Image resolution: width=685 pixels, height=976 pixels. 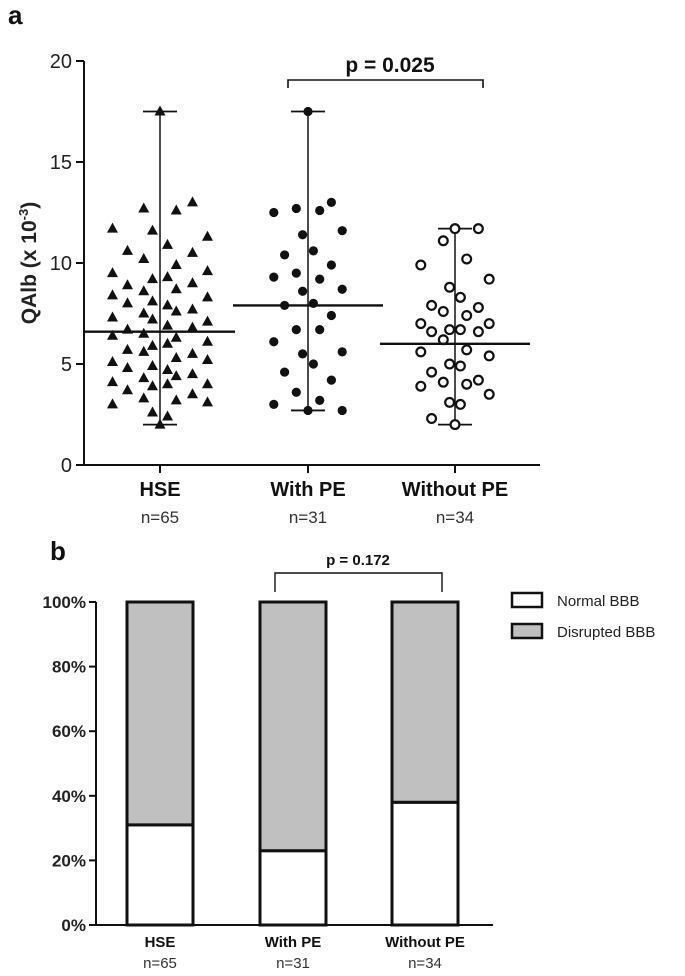 What do you see at coordinates (73, 925) in the screenshot?
I see `y-tick-label: 0%` at bounding box center [73, 925].